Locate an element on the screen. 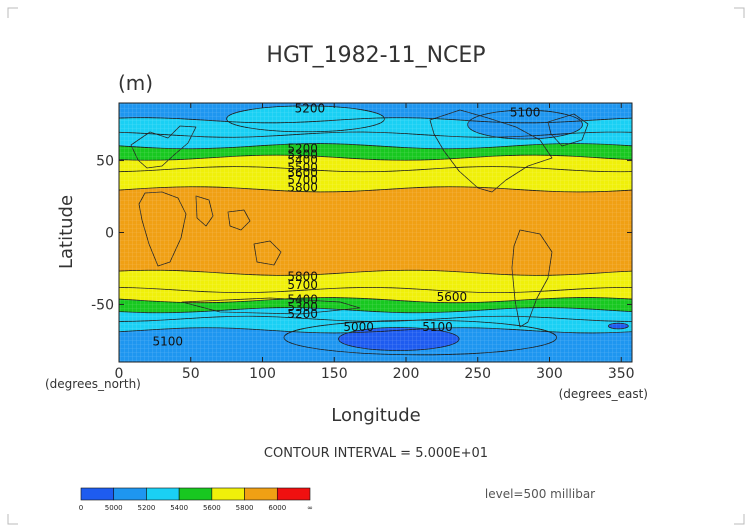  contour-label-1: 5100 is located at coordinates (525, 113).